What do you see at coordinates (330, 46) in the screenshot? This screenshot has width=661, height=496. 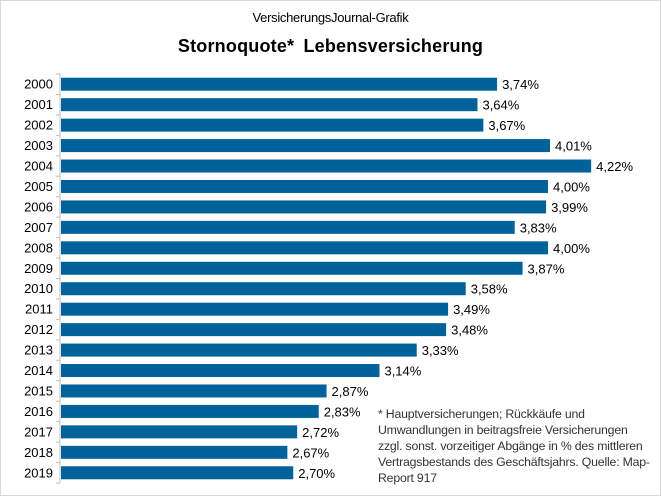 I see `chart-title: Stornoquote* Lebensversicherung` at bounding box center [330, 46].